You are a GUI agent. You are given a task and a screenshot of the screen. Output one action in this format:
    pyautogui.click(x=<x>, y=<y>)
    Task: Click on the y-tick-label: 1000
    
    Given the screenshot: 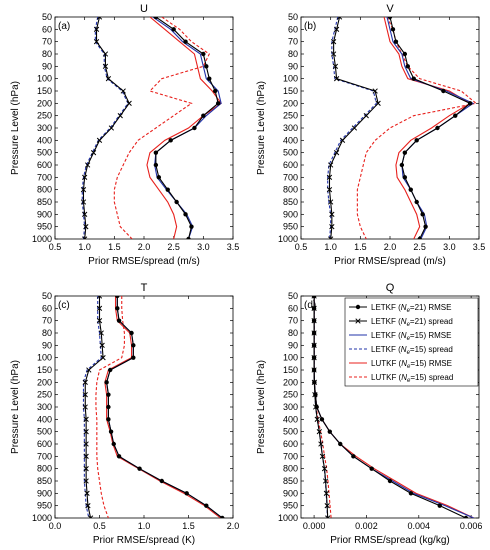 What is the action you would take?
    pyautogui.click(x=288, y=518)
    